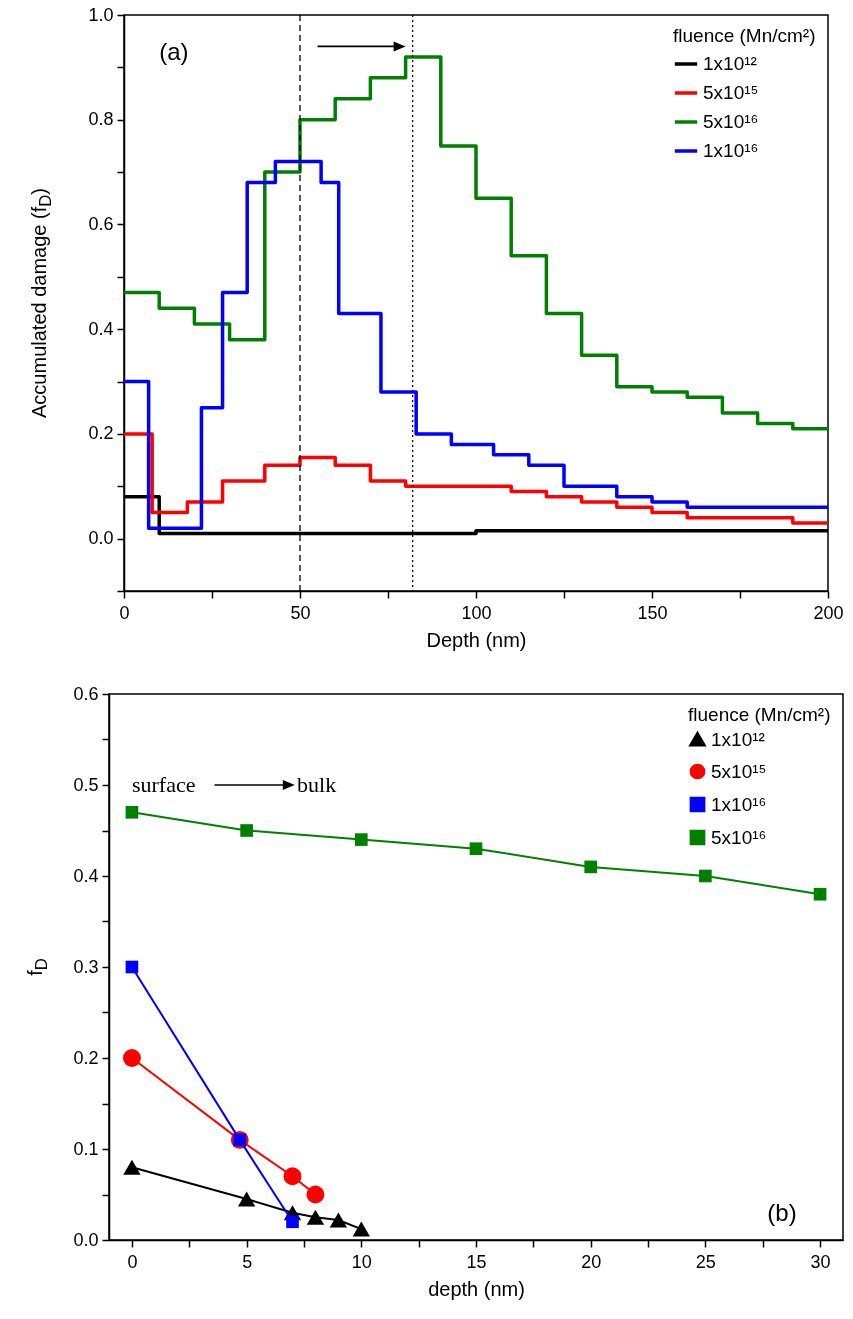 The height and width of the screenshot is (1319, 853). I want to click on annotation: surface, so click(163, 785).